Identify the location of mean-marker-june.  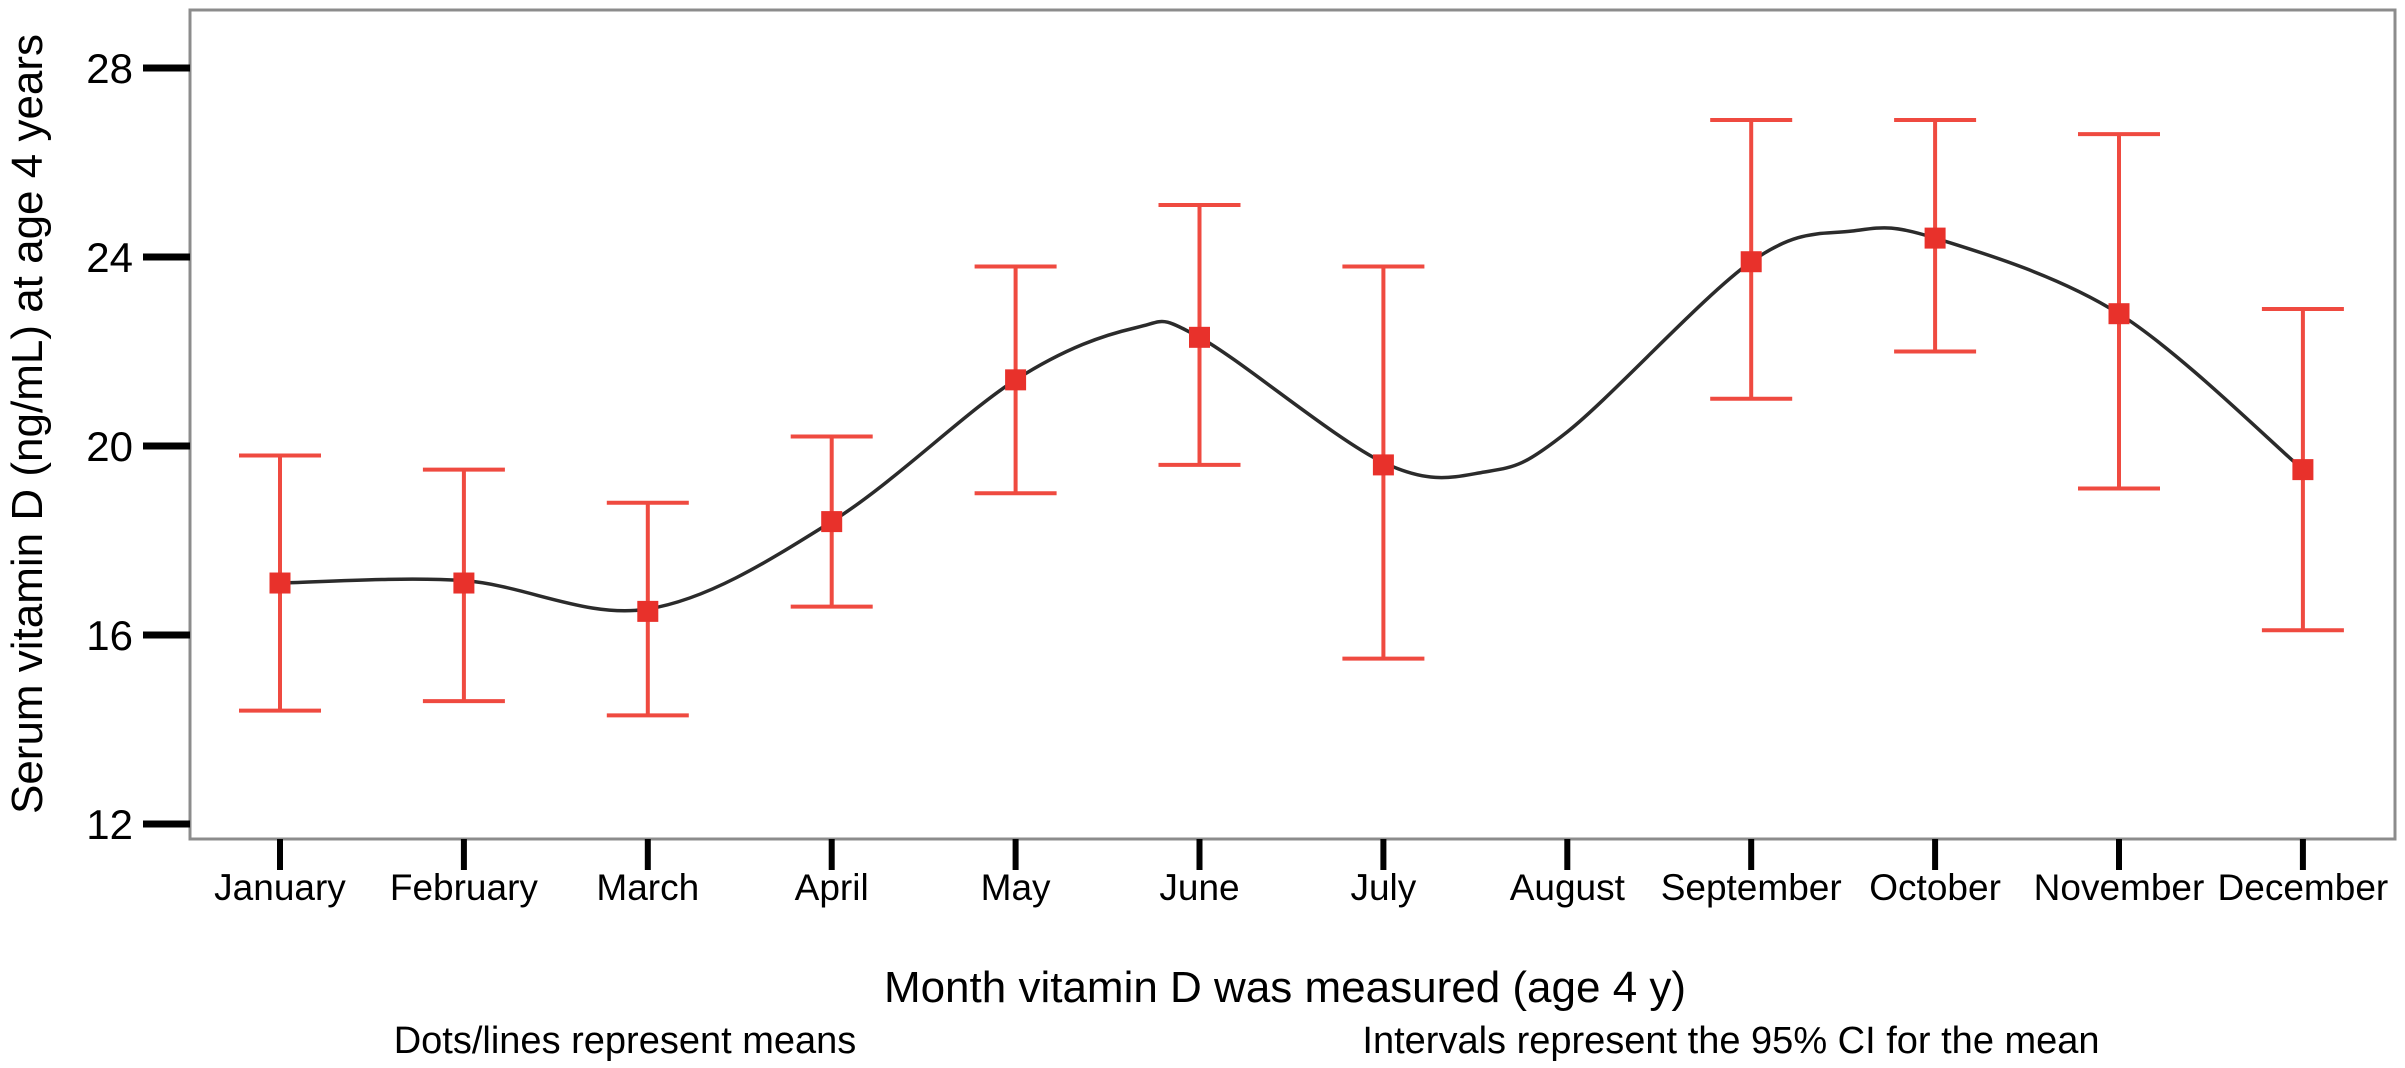
(1199, 337).